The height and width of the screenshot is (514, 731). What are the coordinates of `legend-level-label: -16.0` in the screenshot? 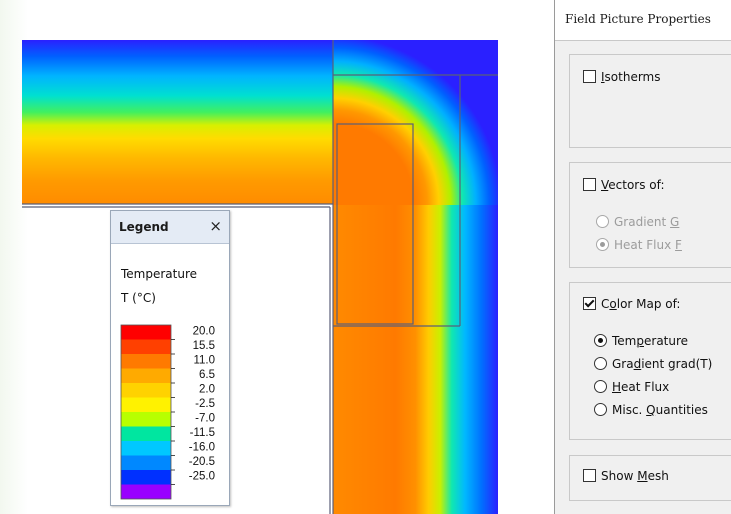 It's located at (202, 448).